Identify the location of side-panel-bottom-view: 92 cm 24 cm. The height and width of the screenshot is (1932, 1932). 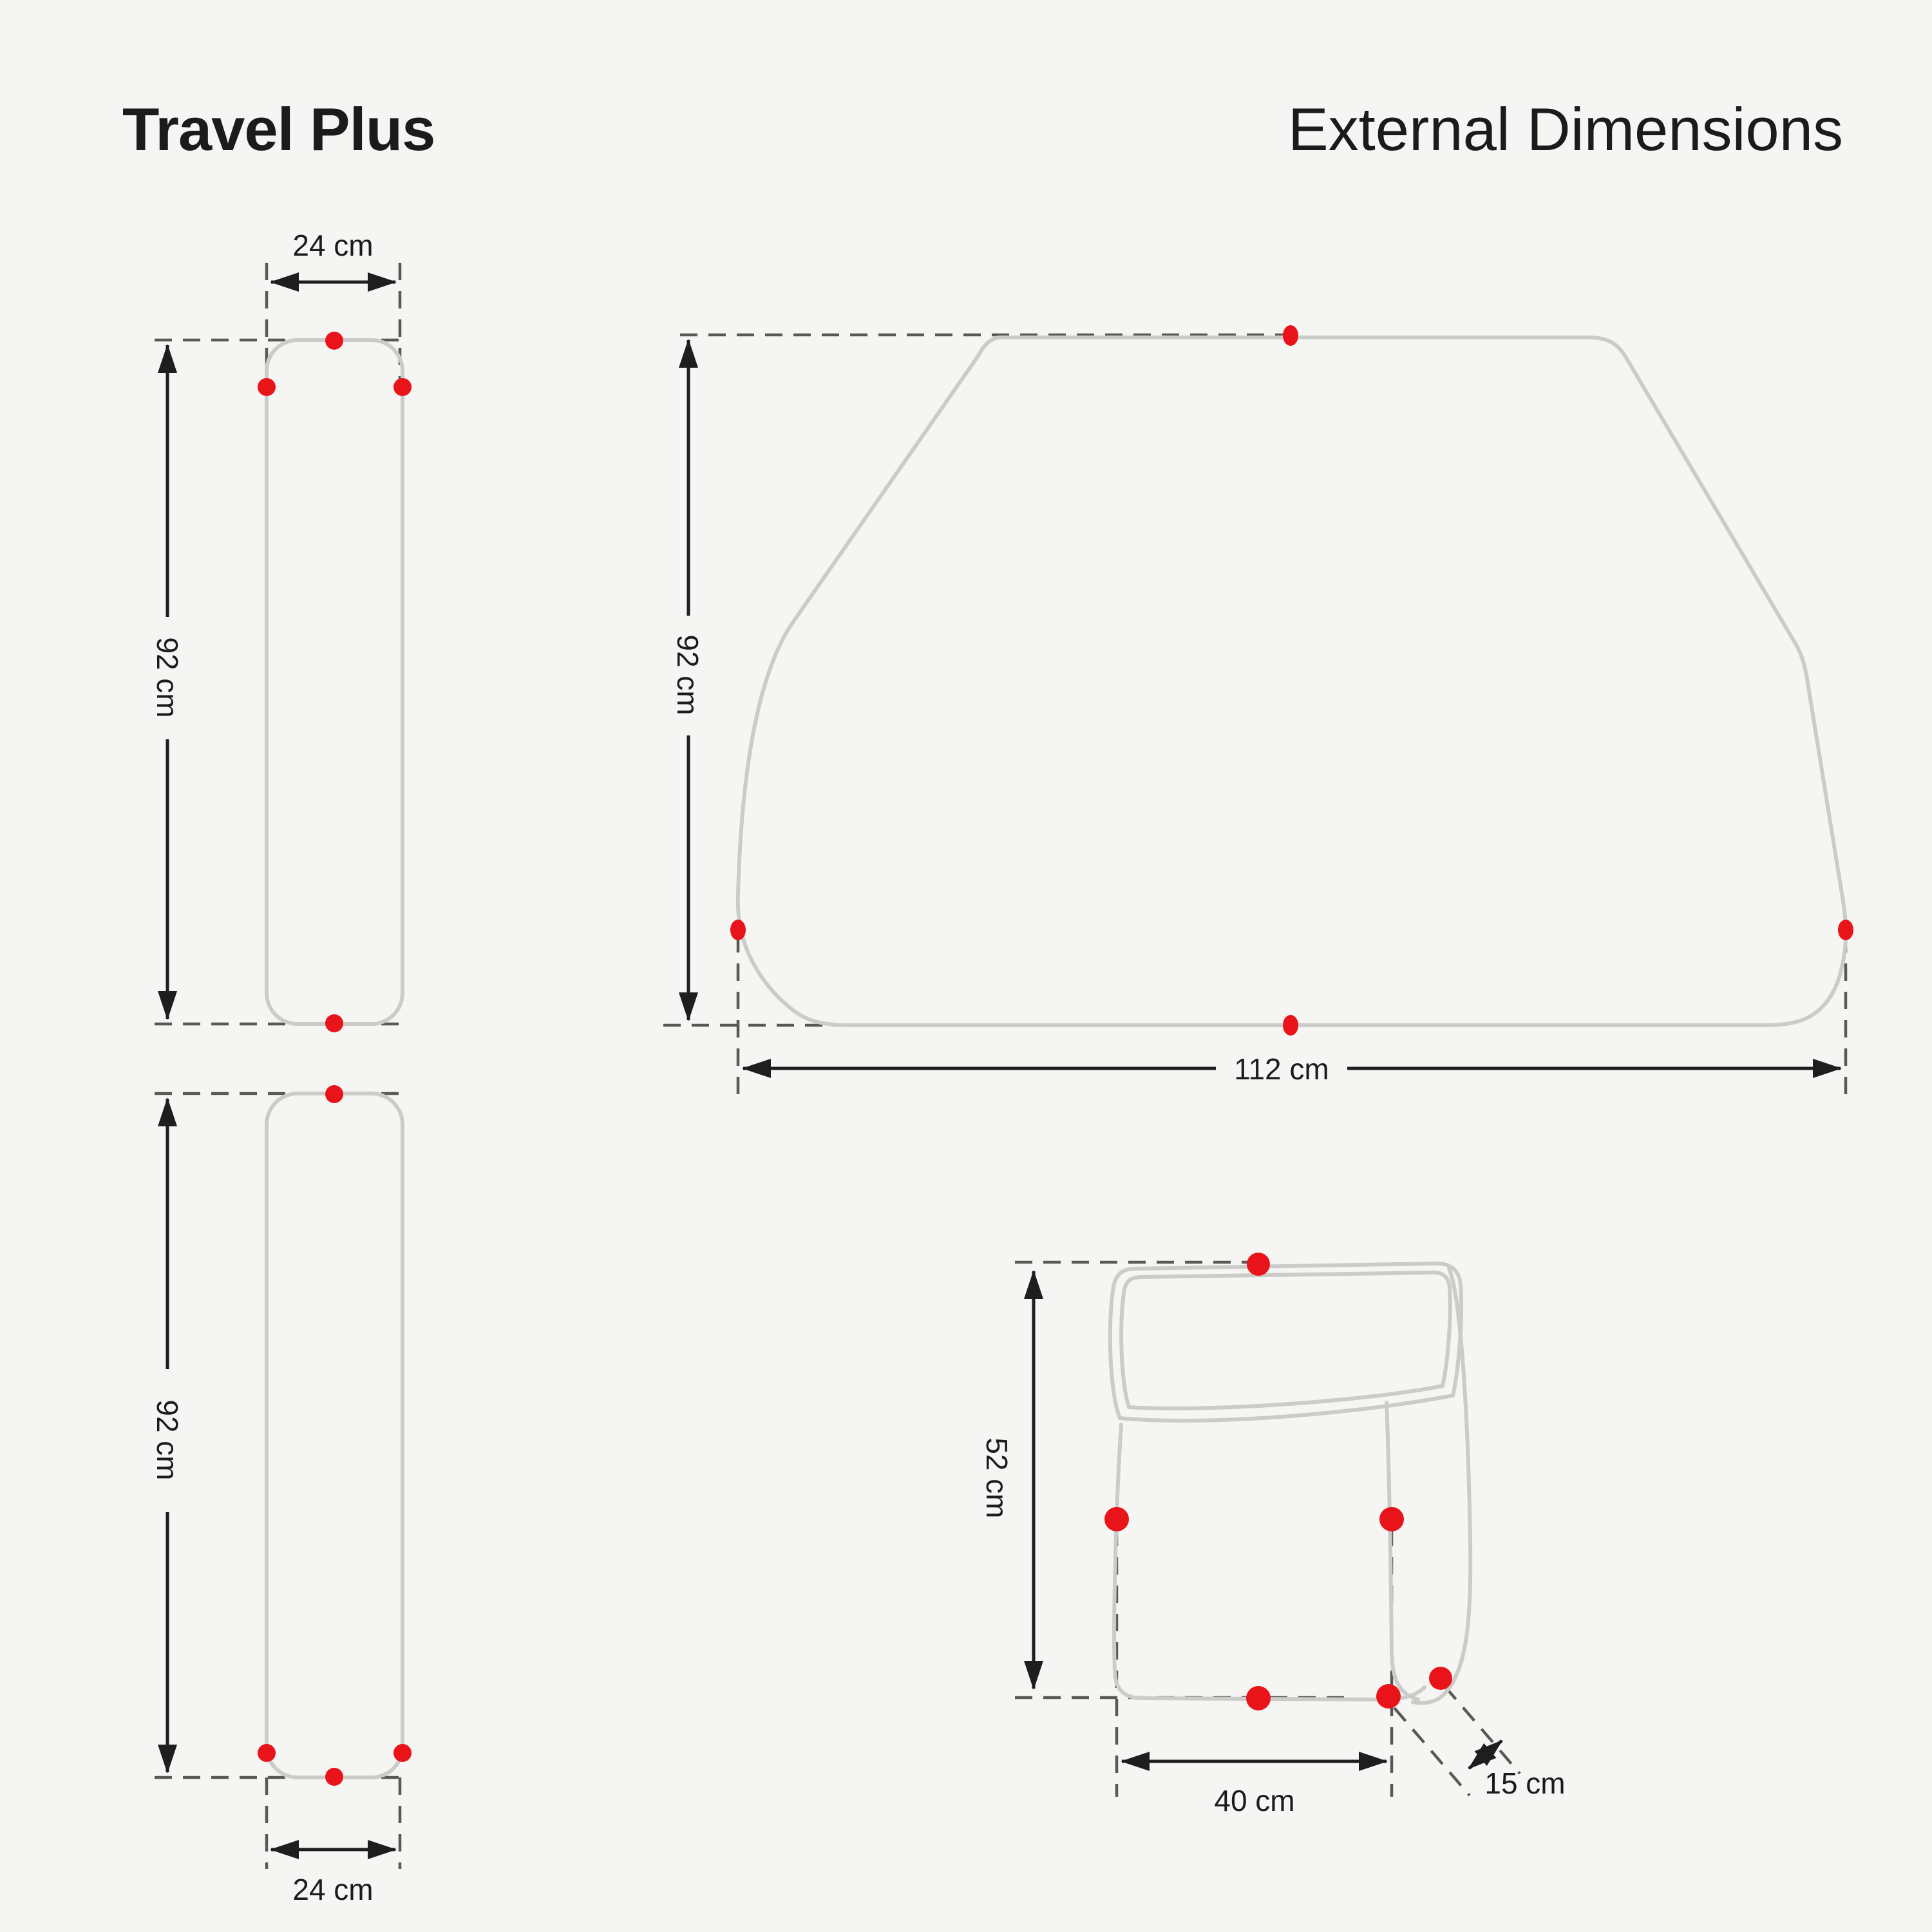
(281, 1496).